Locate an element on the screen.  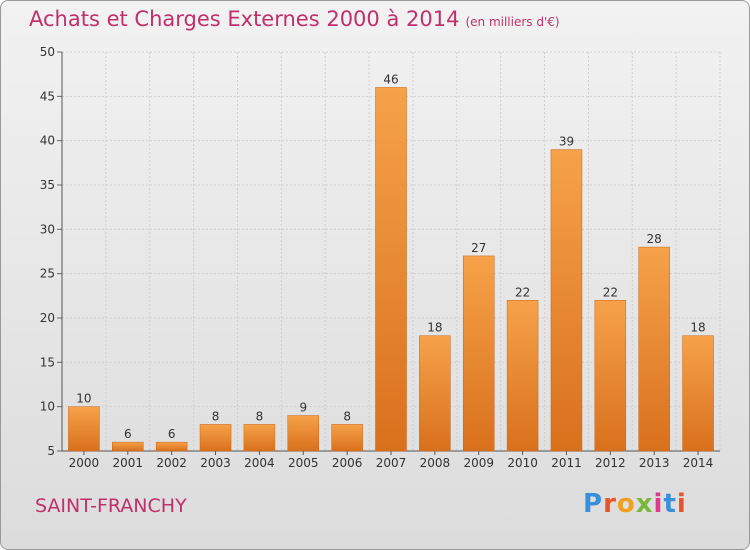
city-name: SAINT-FRANCHY is located at coordinates (111, 506).